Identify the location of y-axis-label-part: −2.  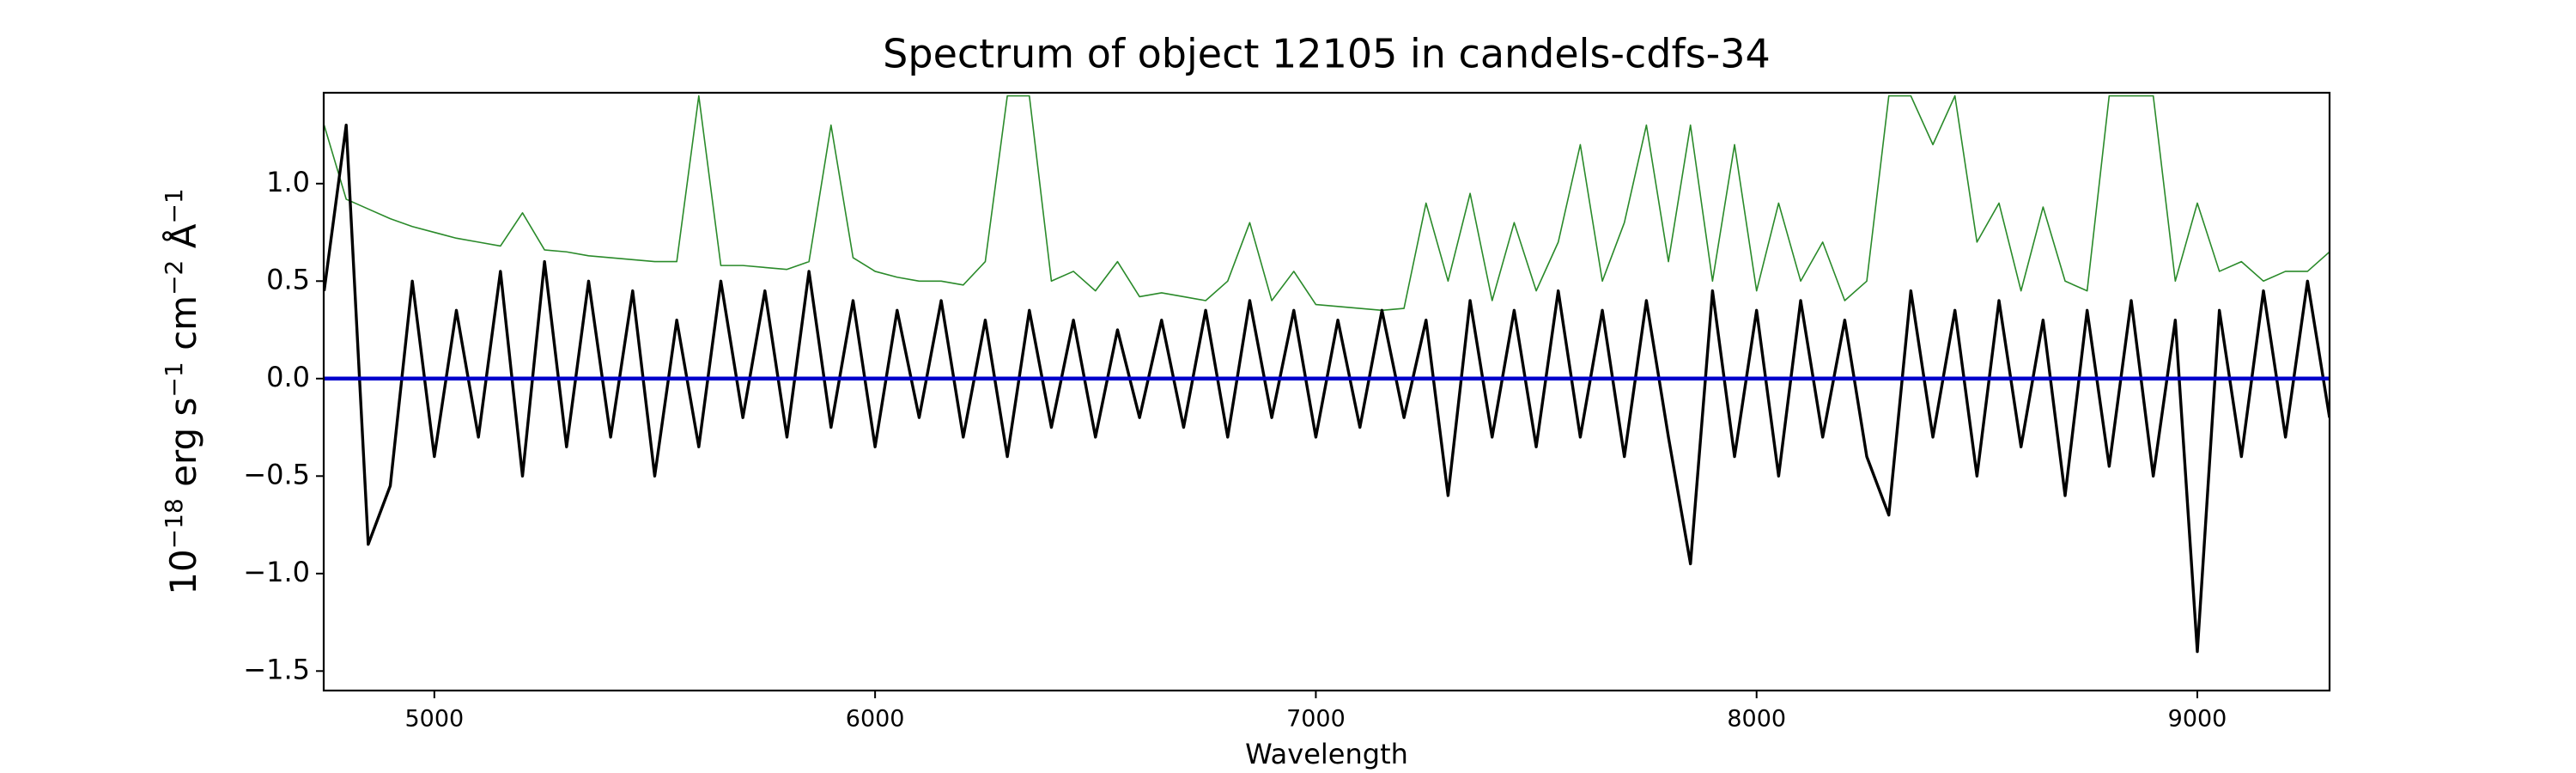
(174, 277).